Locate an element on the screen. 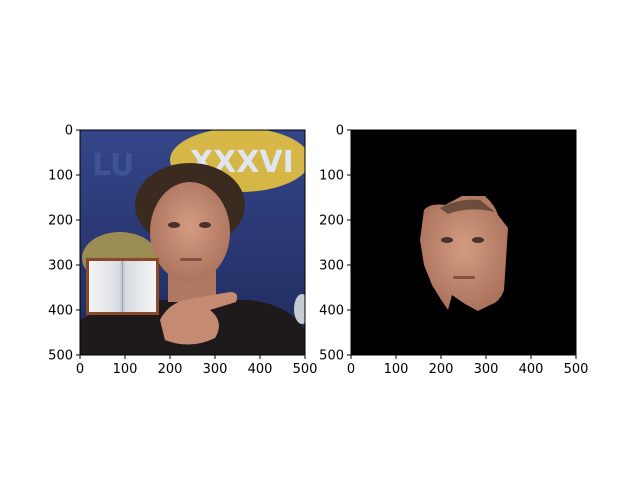 This screenshot has width=640, height=480. left-x-tick-label-5: 500 is located at coordinates (305, 369).